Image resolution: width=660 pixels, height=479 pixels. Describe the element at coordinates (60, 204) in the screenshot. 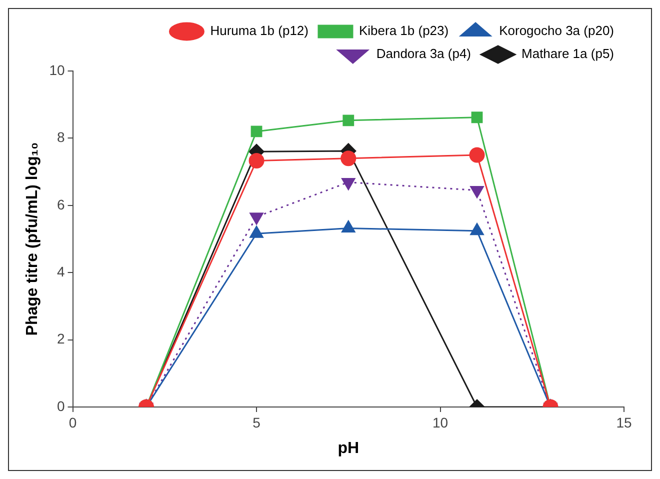

I see `y-tick-label: 6` at that location.